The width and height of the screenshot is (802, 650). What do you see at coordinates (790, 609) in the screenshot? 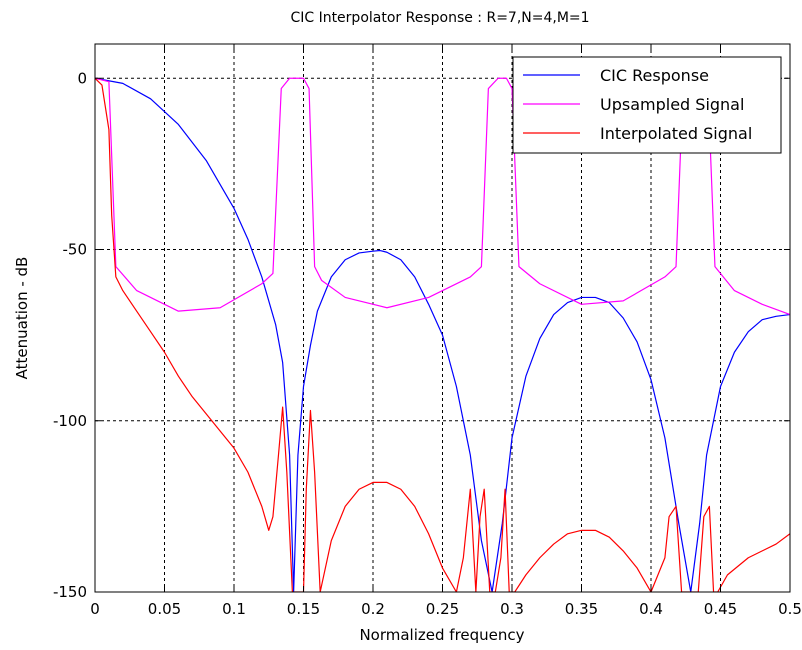
I see `x-tick-label: 0.5` at bounding box center [790, 609].